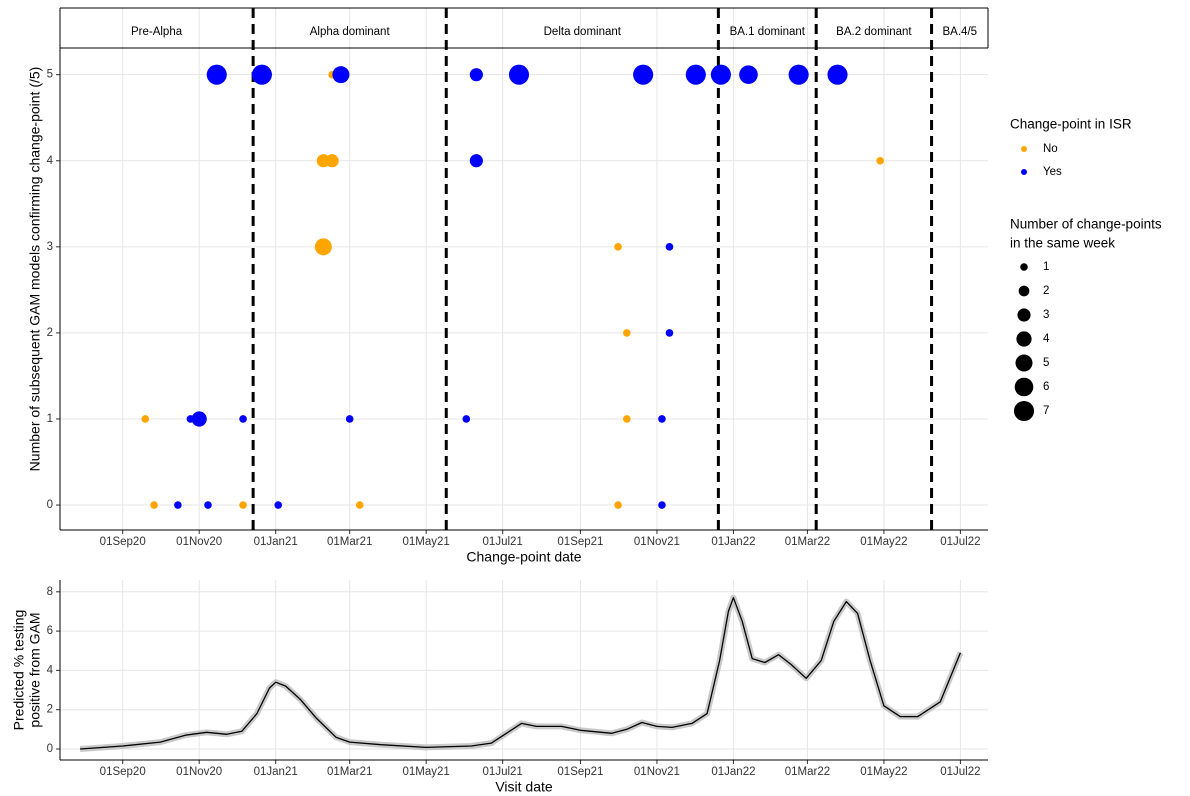 This screenshot has width=1190, height=796. Describe the element at coordinates (157, 32) in the screenshot. I see `phase-label: Pre-Alpha` at that location.